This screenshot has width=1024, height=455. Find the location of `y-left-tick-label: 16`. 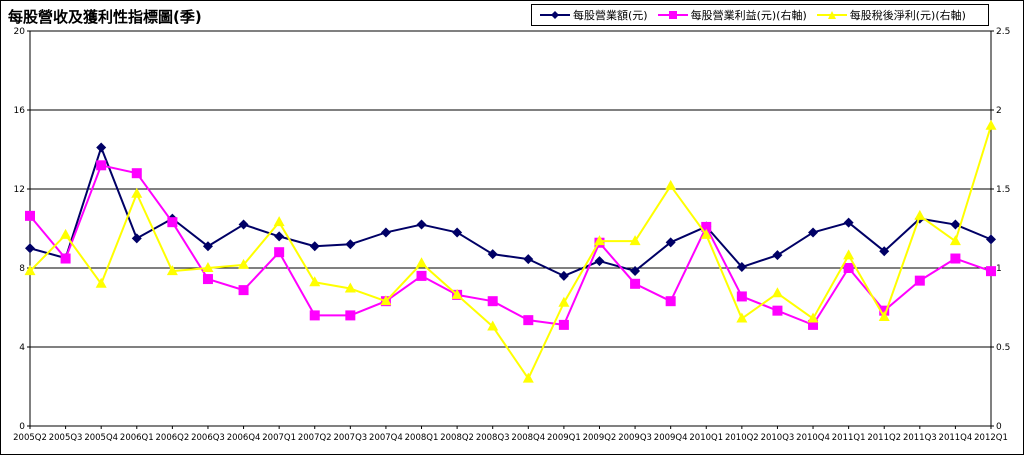

y-left-tick-label: 16 is located at coordinates (20, 111).